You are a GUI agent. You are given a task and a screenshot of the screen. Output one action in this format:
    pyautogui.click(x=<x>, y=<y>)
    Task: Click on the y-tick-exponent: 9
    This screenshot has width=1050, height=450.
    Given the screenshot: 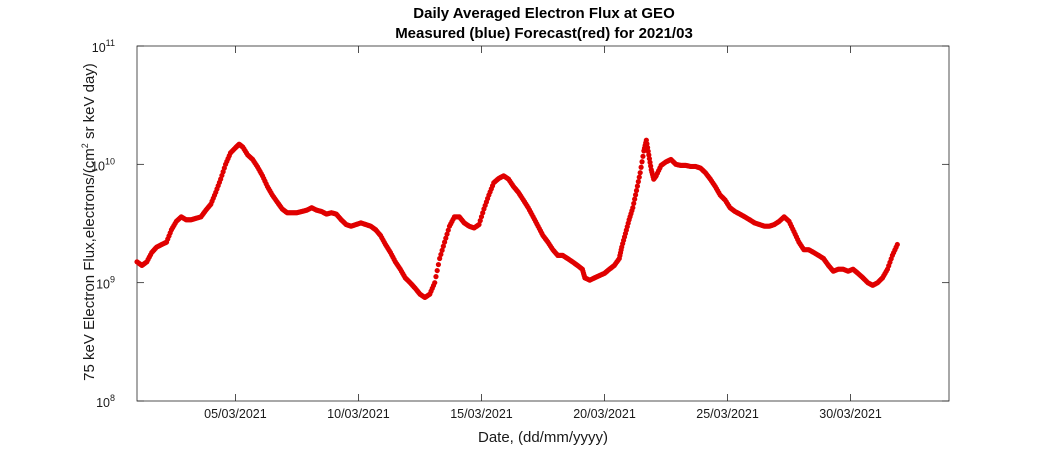 What is the action you would take?
    pyautogui.click(x=112, y=280)
    